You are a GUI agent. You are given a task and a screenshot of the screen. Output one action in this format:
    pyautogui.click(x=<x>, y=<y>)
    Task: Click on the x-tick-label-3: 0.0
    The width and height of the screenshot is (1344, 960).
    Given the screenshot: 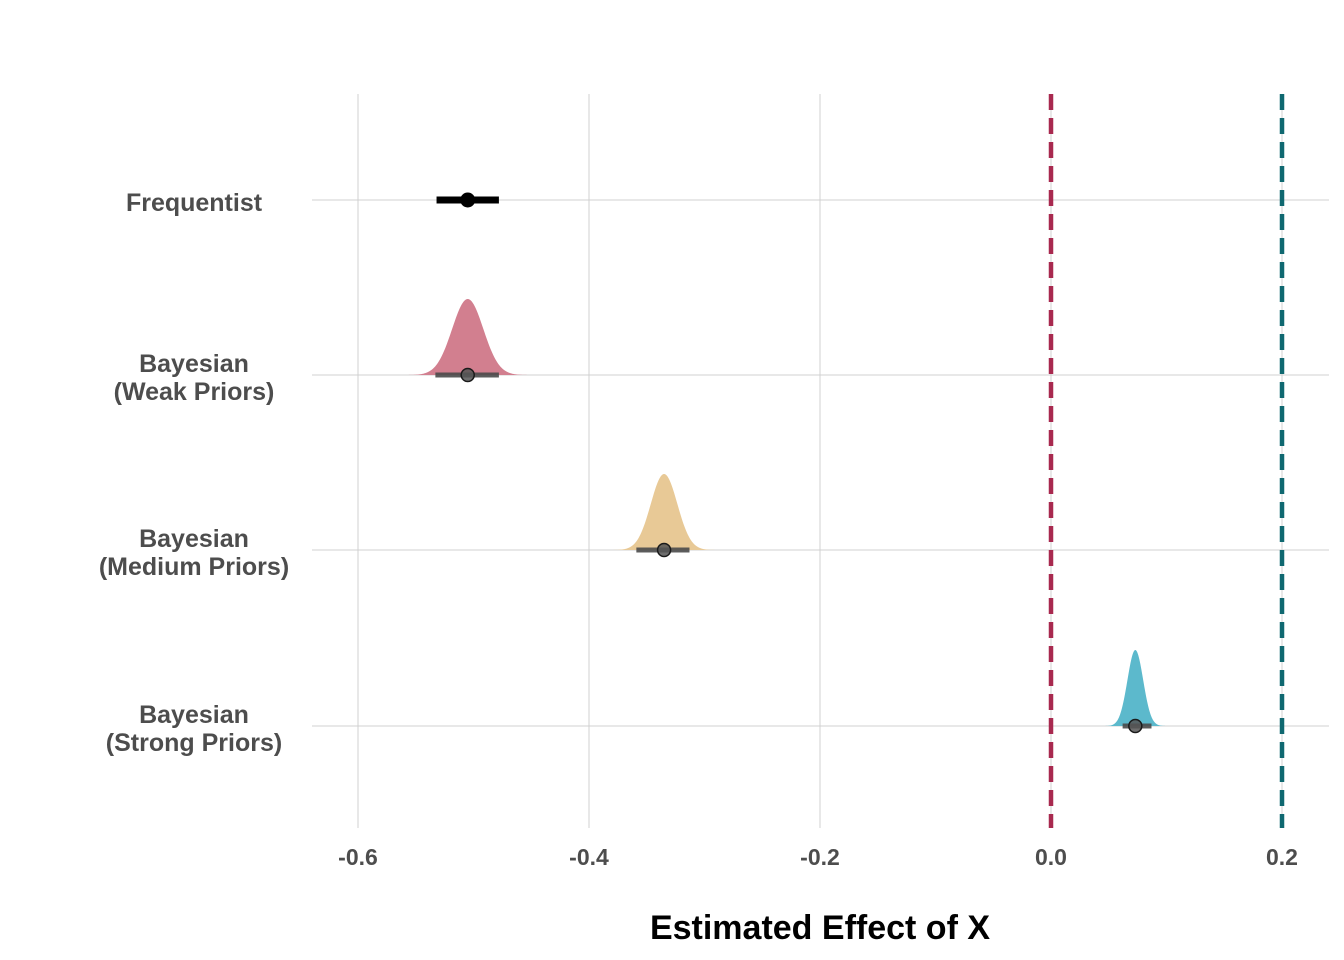 What is the action you would take?
    pyautogui.click(x=1051, y=857)
    